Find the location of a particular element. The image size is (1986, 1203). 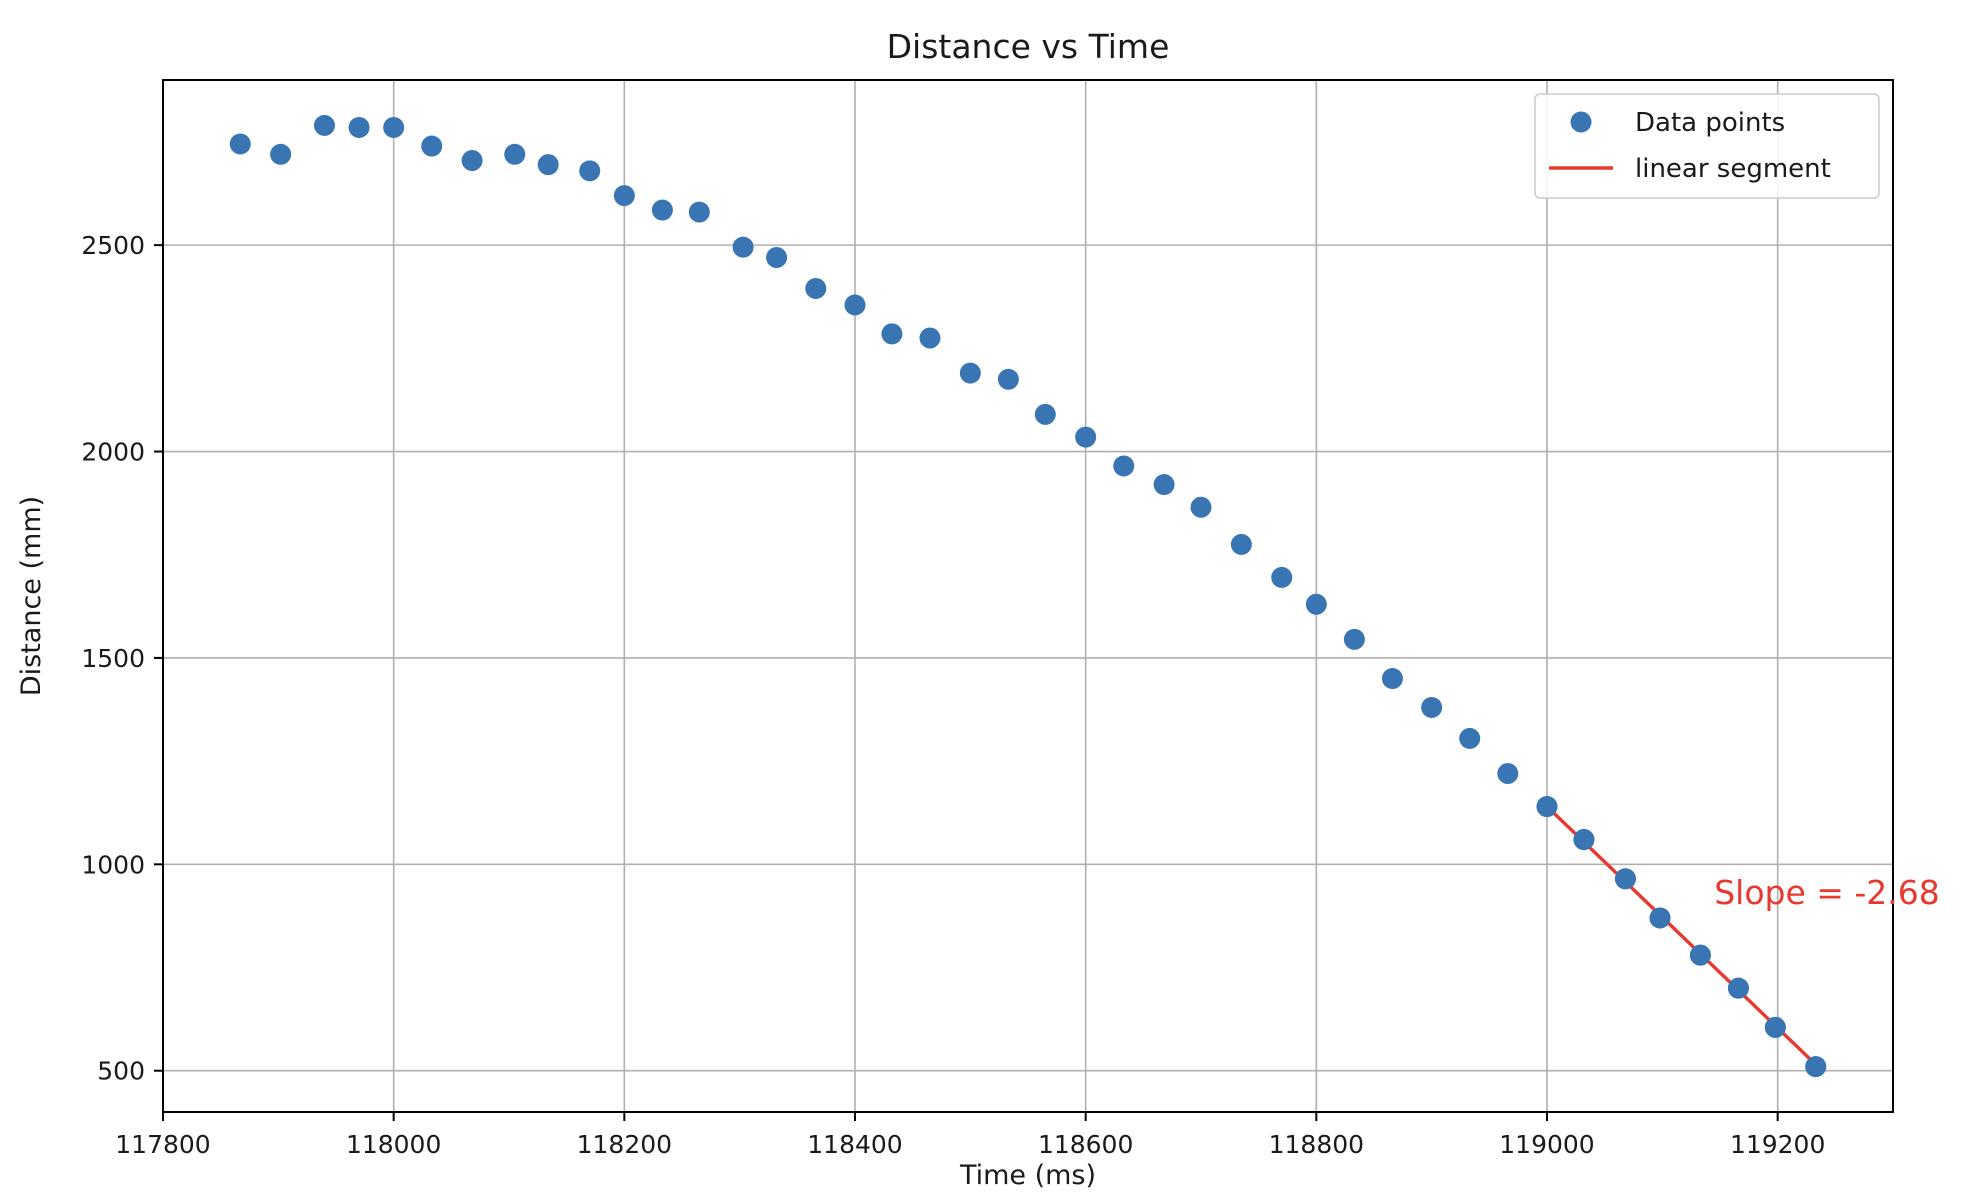

slope-annotation: Slope = -2.68 is located at coordinates (1827, 892).